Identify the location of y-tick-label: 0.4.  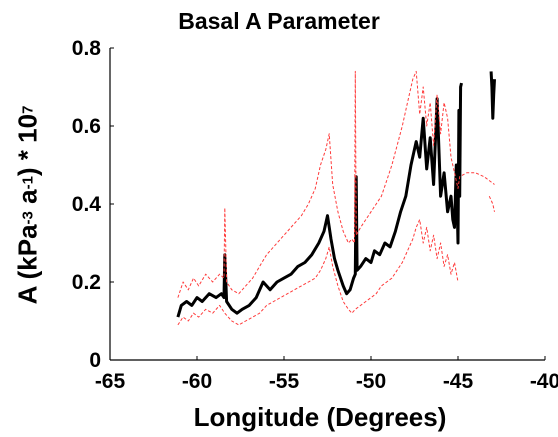
(87, 204).